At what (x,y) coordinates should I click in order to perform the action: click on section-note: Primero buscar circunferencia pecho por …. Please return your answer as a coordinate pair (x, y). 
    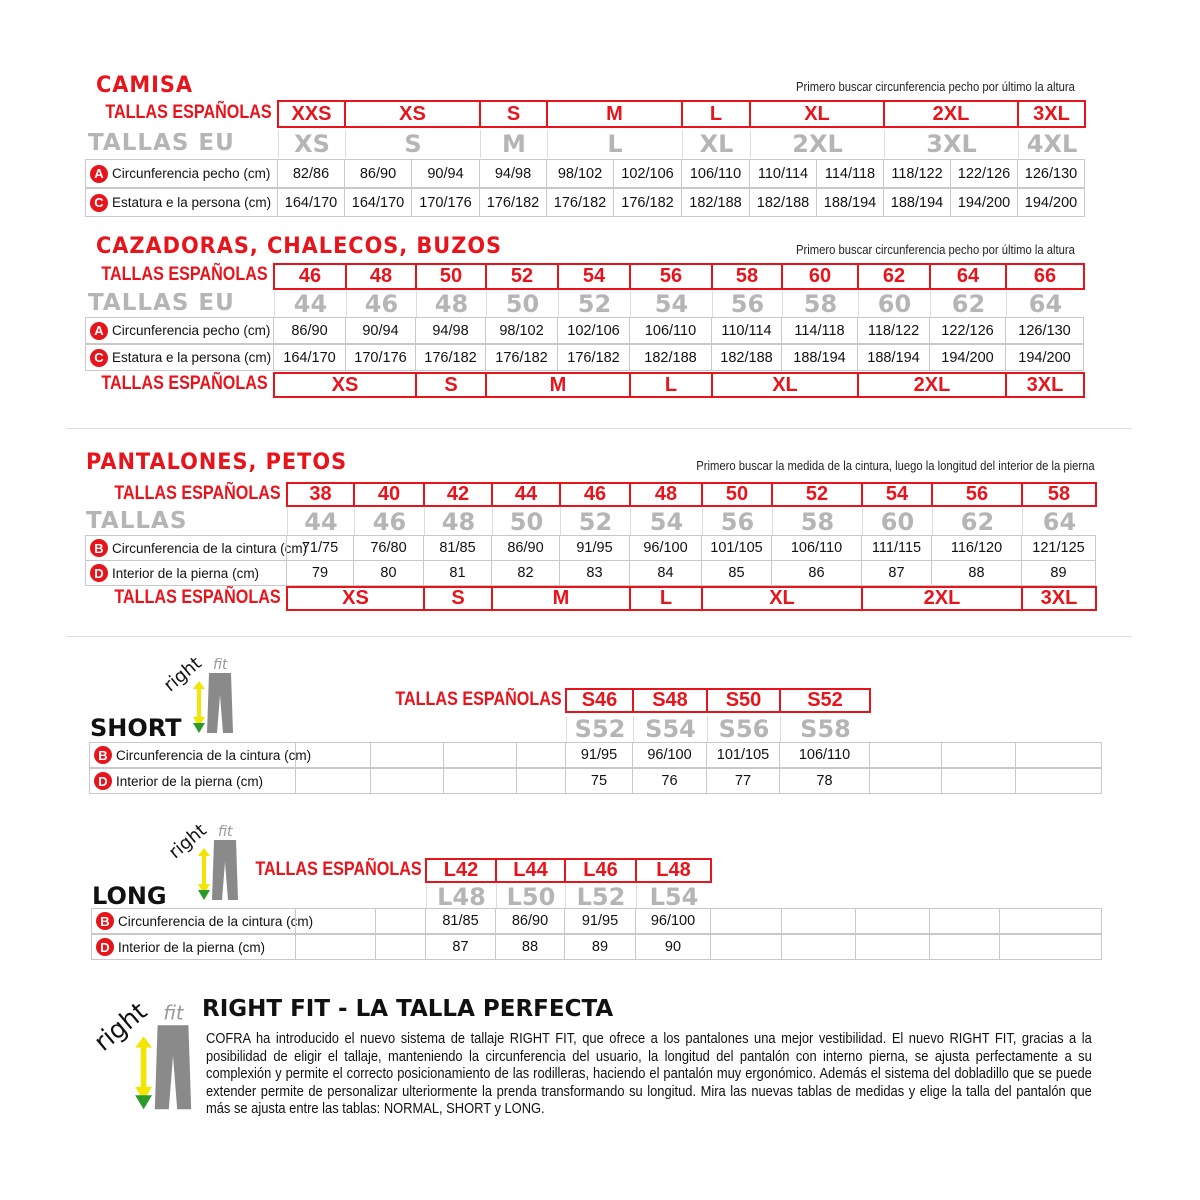
    Looking at the image, I should click on (935, 250).